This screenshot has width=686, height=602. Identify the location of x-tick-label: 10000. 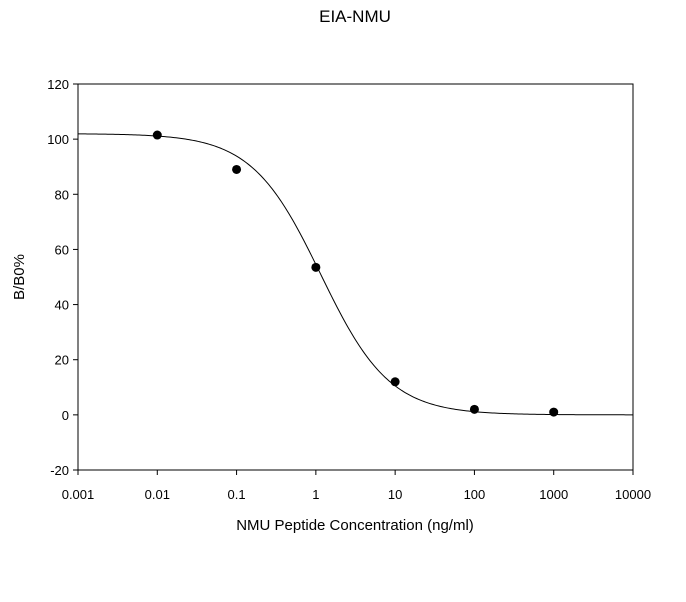
(633, 494).